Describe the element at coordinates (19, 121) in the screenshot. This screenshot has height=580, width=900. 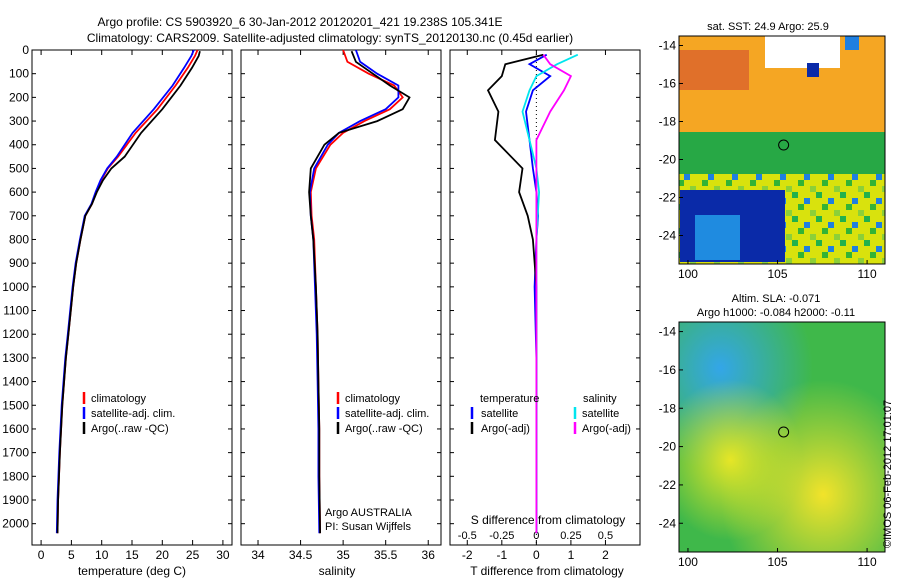
I see `y-tick-label: 300` at that location.